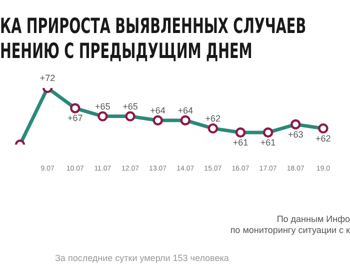 The width and height of the screenshot is (350, 265). What do you see at coordinates (75, 118) in the screenshot?
I see `data-label: +67` at bounding box center [75, 118].